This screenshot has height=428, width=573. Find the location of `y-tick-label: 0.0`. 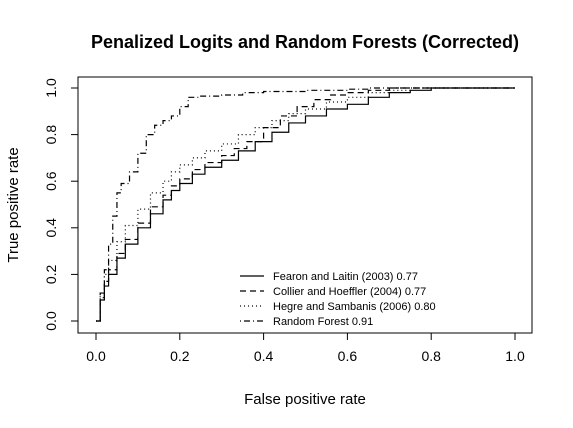

y-tick-label: 0.0 is located at coordinates (51, 321).